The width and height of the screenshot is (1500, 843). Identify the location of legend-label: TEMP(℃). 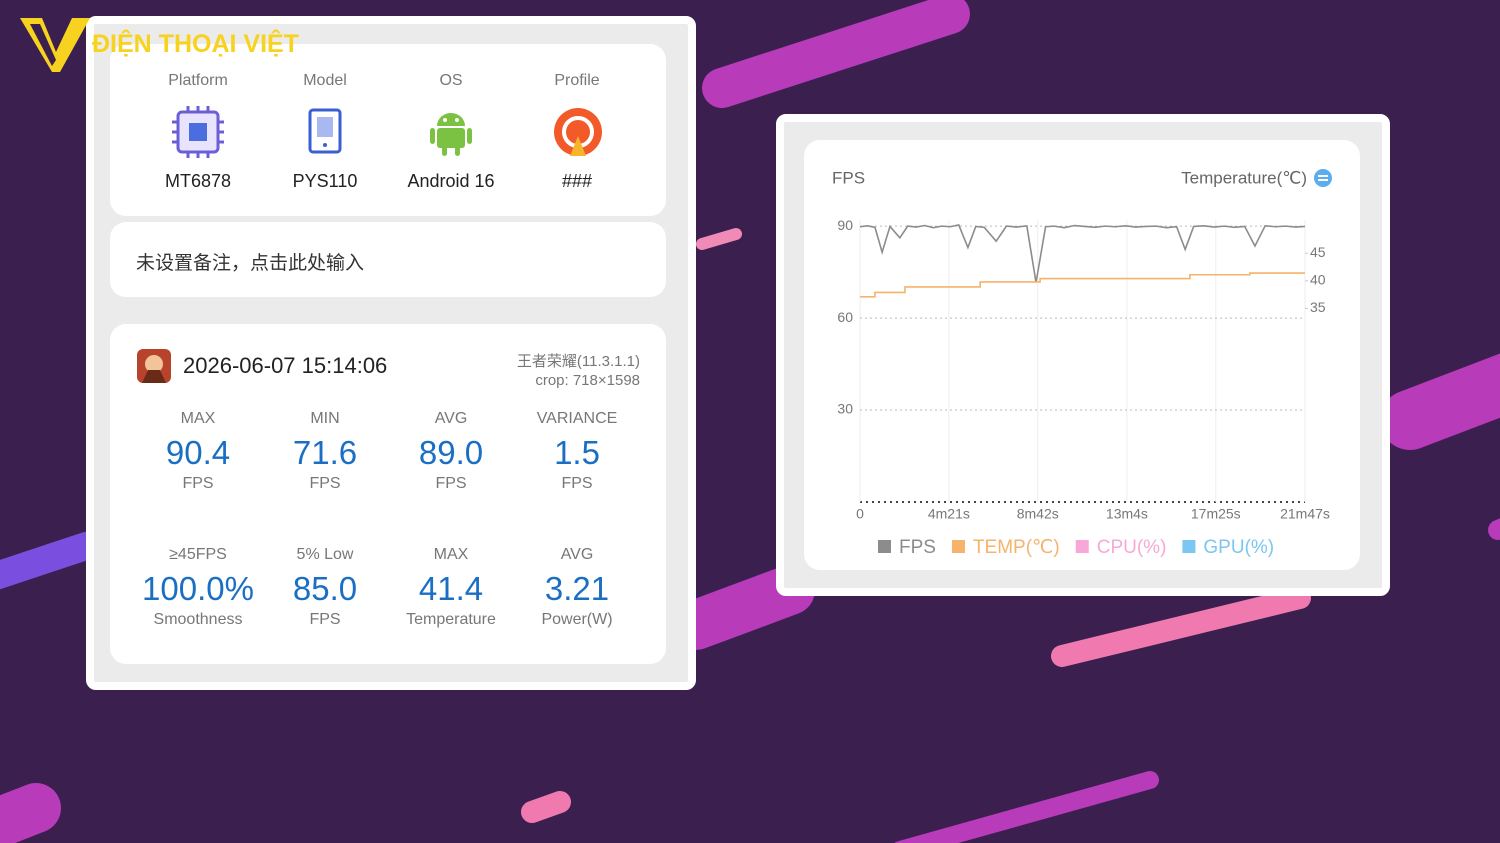
(1016, 547).